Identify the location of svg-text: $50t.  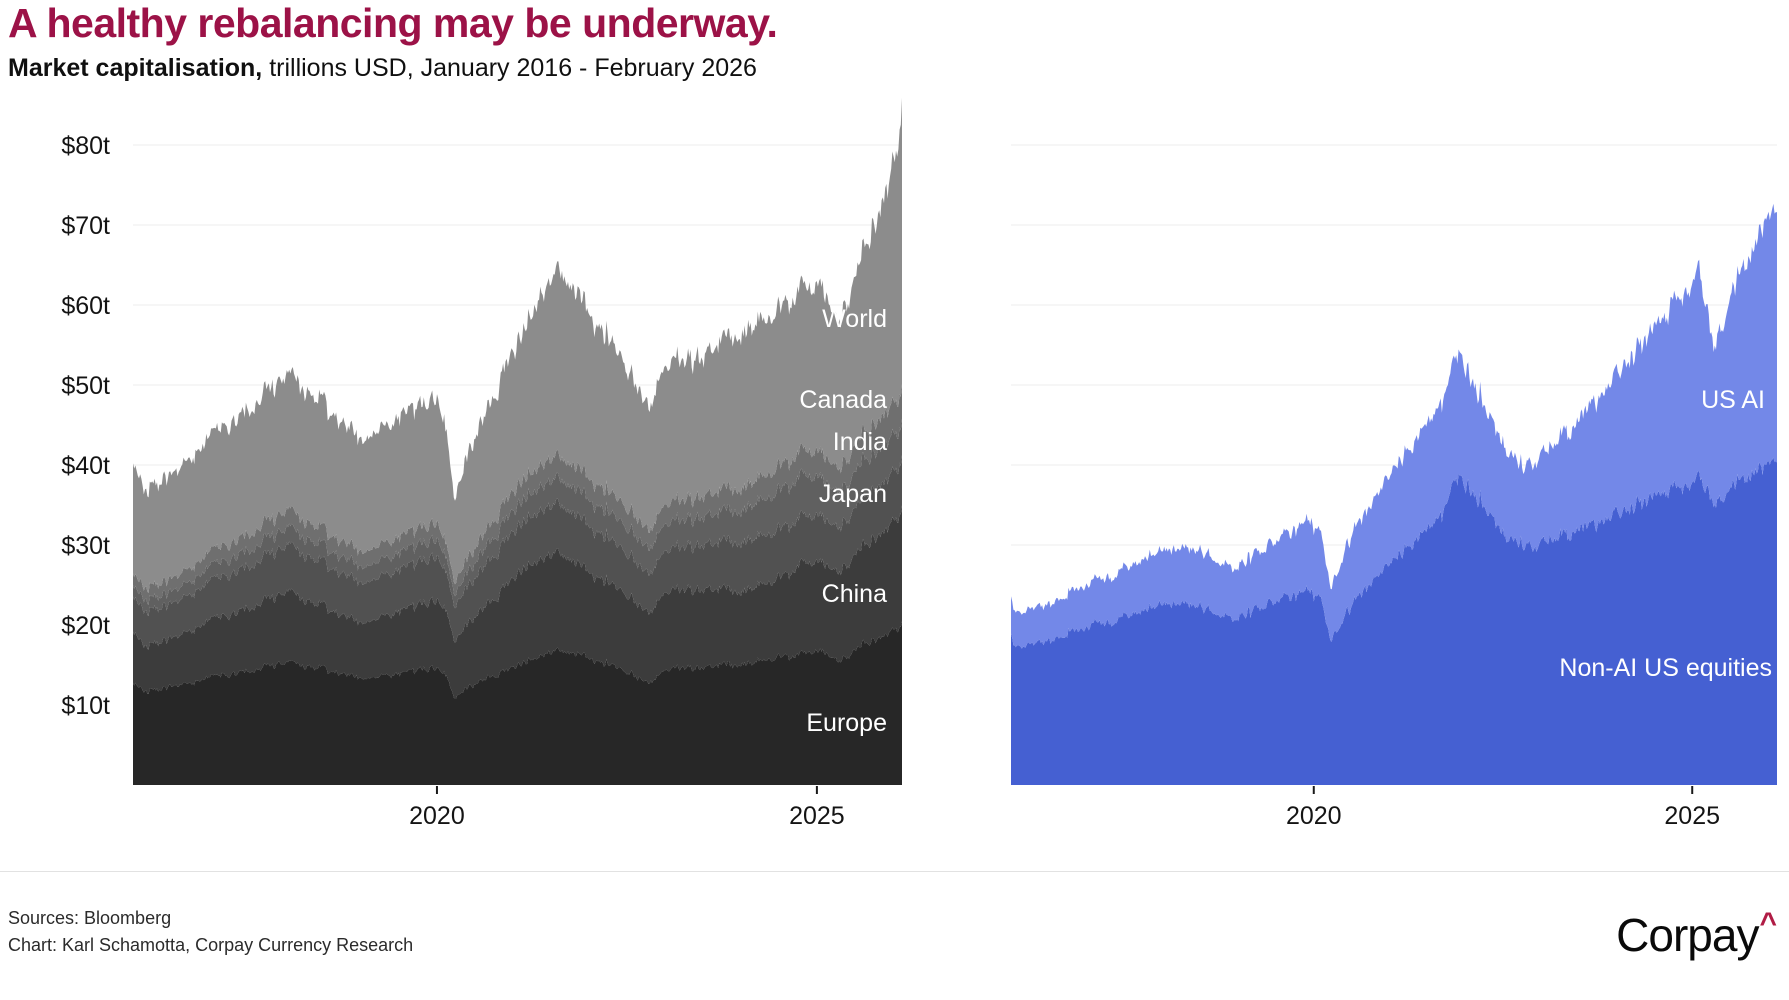
(85, 386).